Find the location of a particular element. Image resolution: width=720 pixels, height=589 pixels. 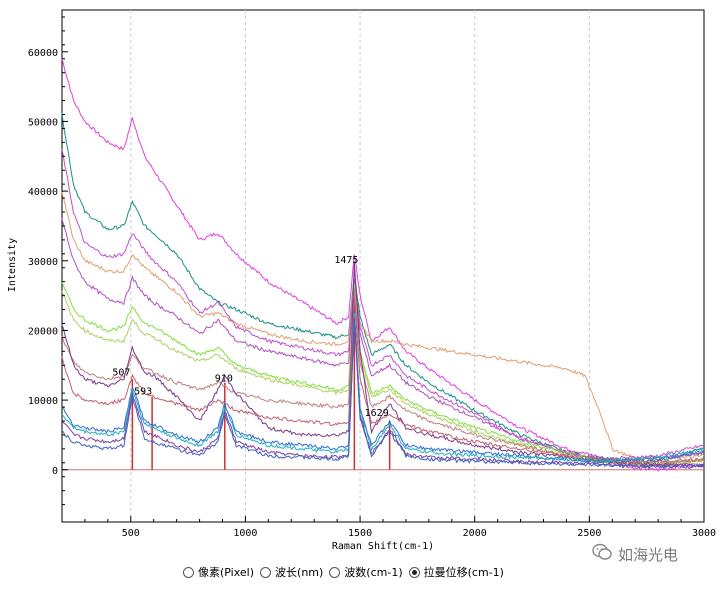

x-tick-label: 2000 is located at coordinates (475, 533).